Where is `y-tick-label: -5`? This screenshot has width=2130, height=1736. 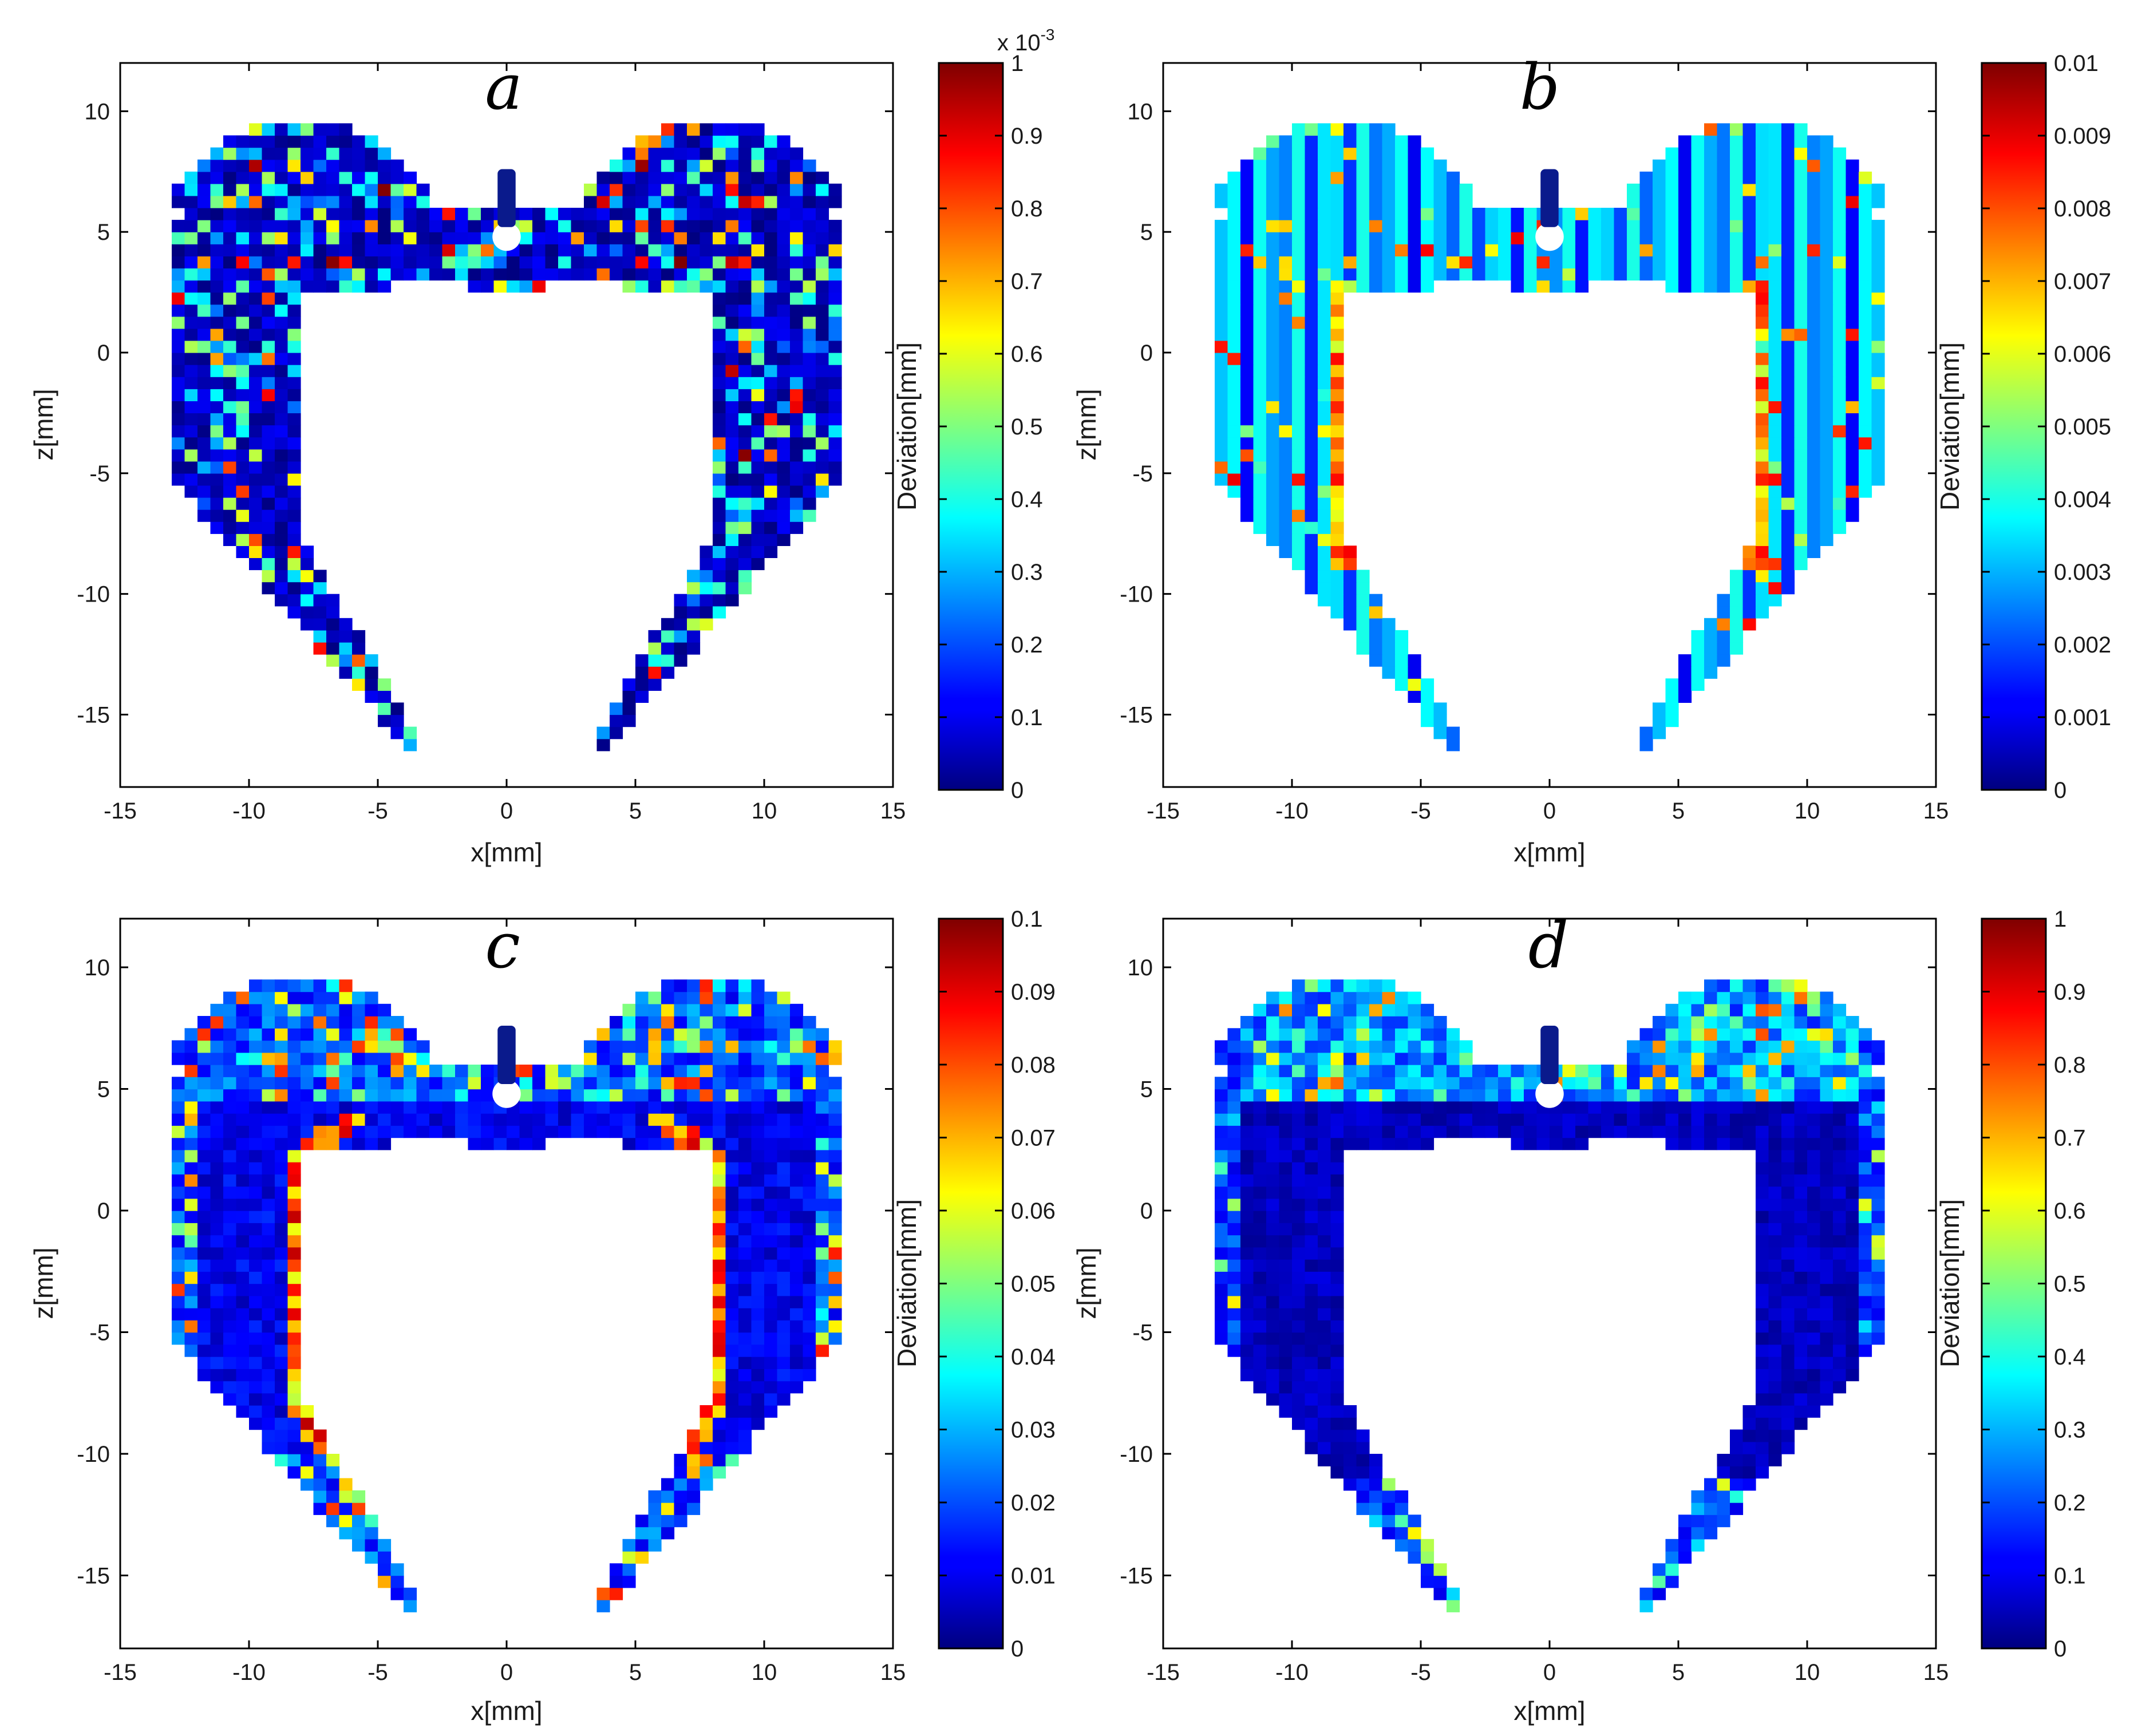
y-tick-label: -5 is located at coordinates (99, 1333).